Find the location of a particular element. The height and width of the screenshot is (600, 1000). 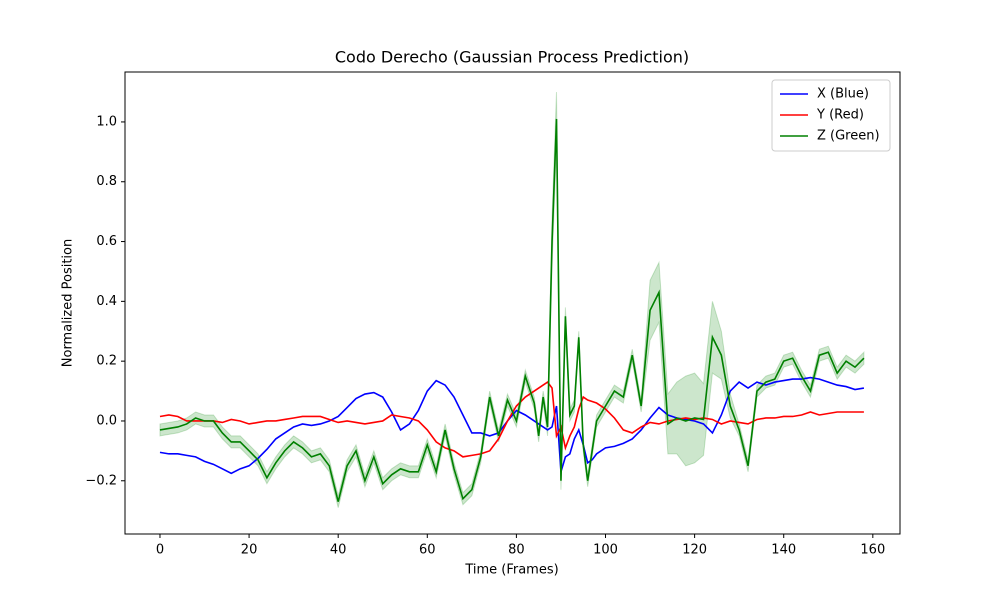

x-tick-label: 140 is located at coordinates (783, 550).